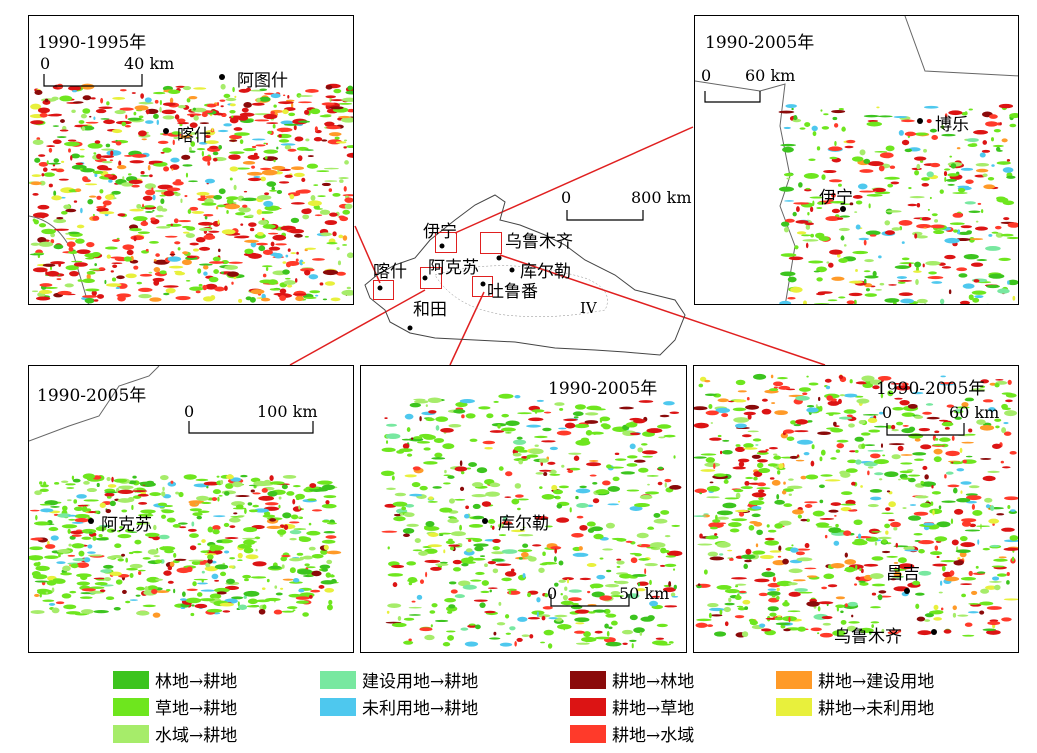 This screenshot has width=1037, height=753. Describe the element at coordinates (189, 411) in the screenshot. I see `aksu-scale-zero: 0` at that location.